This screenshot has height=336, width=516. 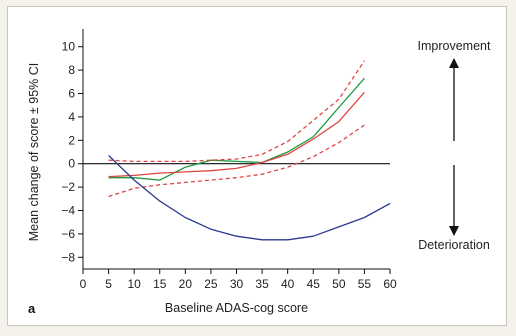 I want to click on y-tick-label: −6, so click(x=68, y=234).